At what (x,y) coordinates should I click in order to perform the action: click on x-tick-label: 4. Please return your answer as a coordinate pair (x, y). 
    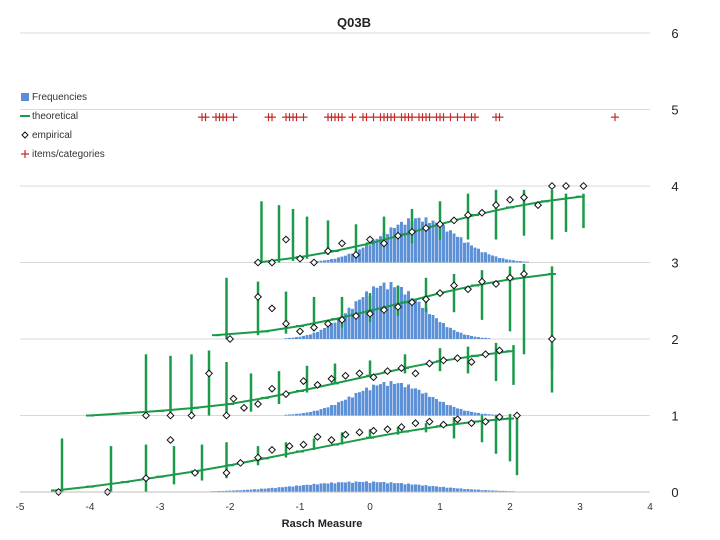
    Looking at the image, I should click on (650, 507).